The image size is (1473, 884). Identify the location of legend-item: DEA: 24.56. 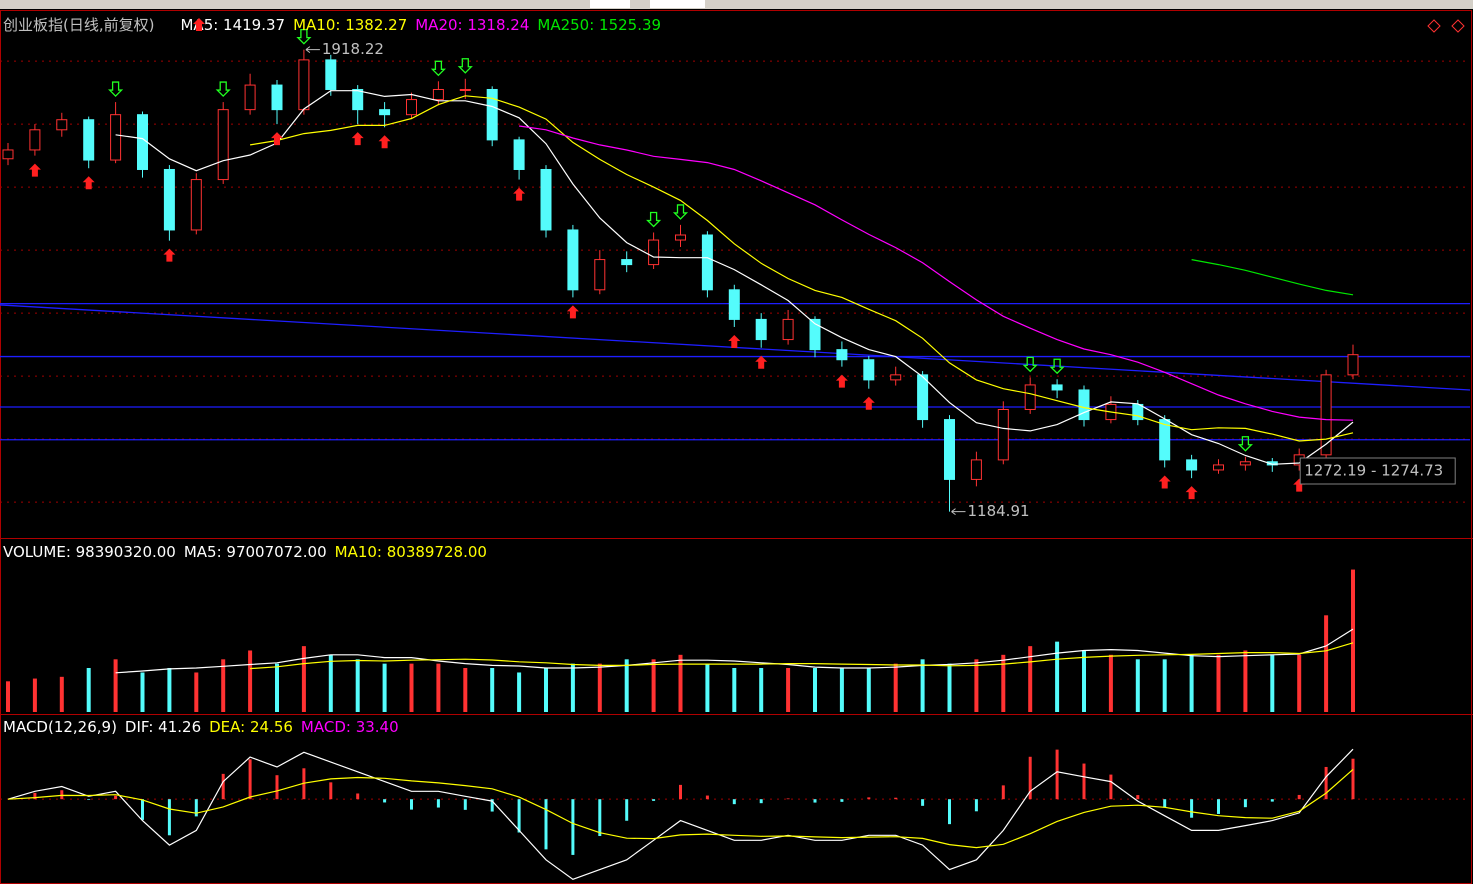
(251, 727).